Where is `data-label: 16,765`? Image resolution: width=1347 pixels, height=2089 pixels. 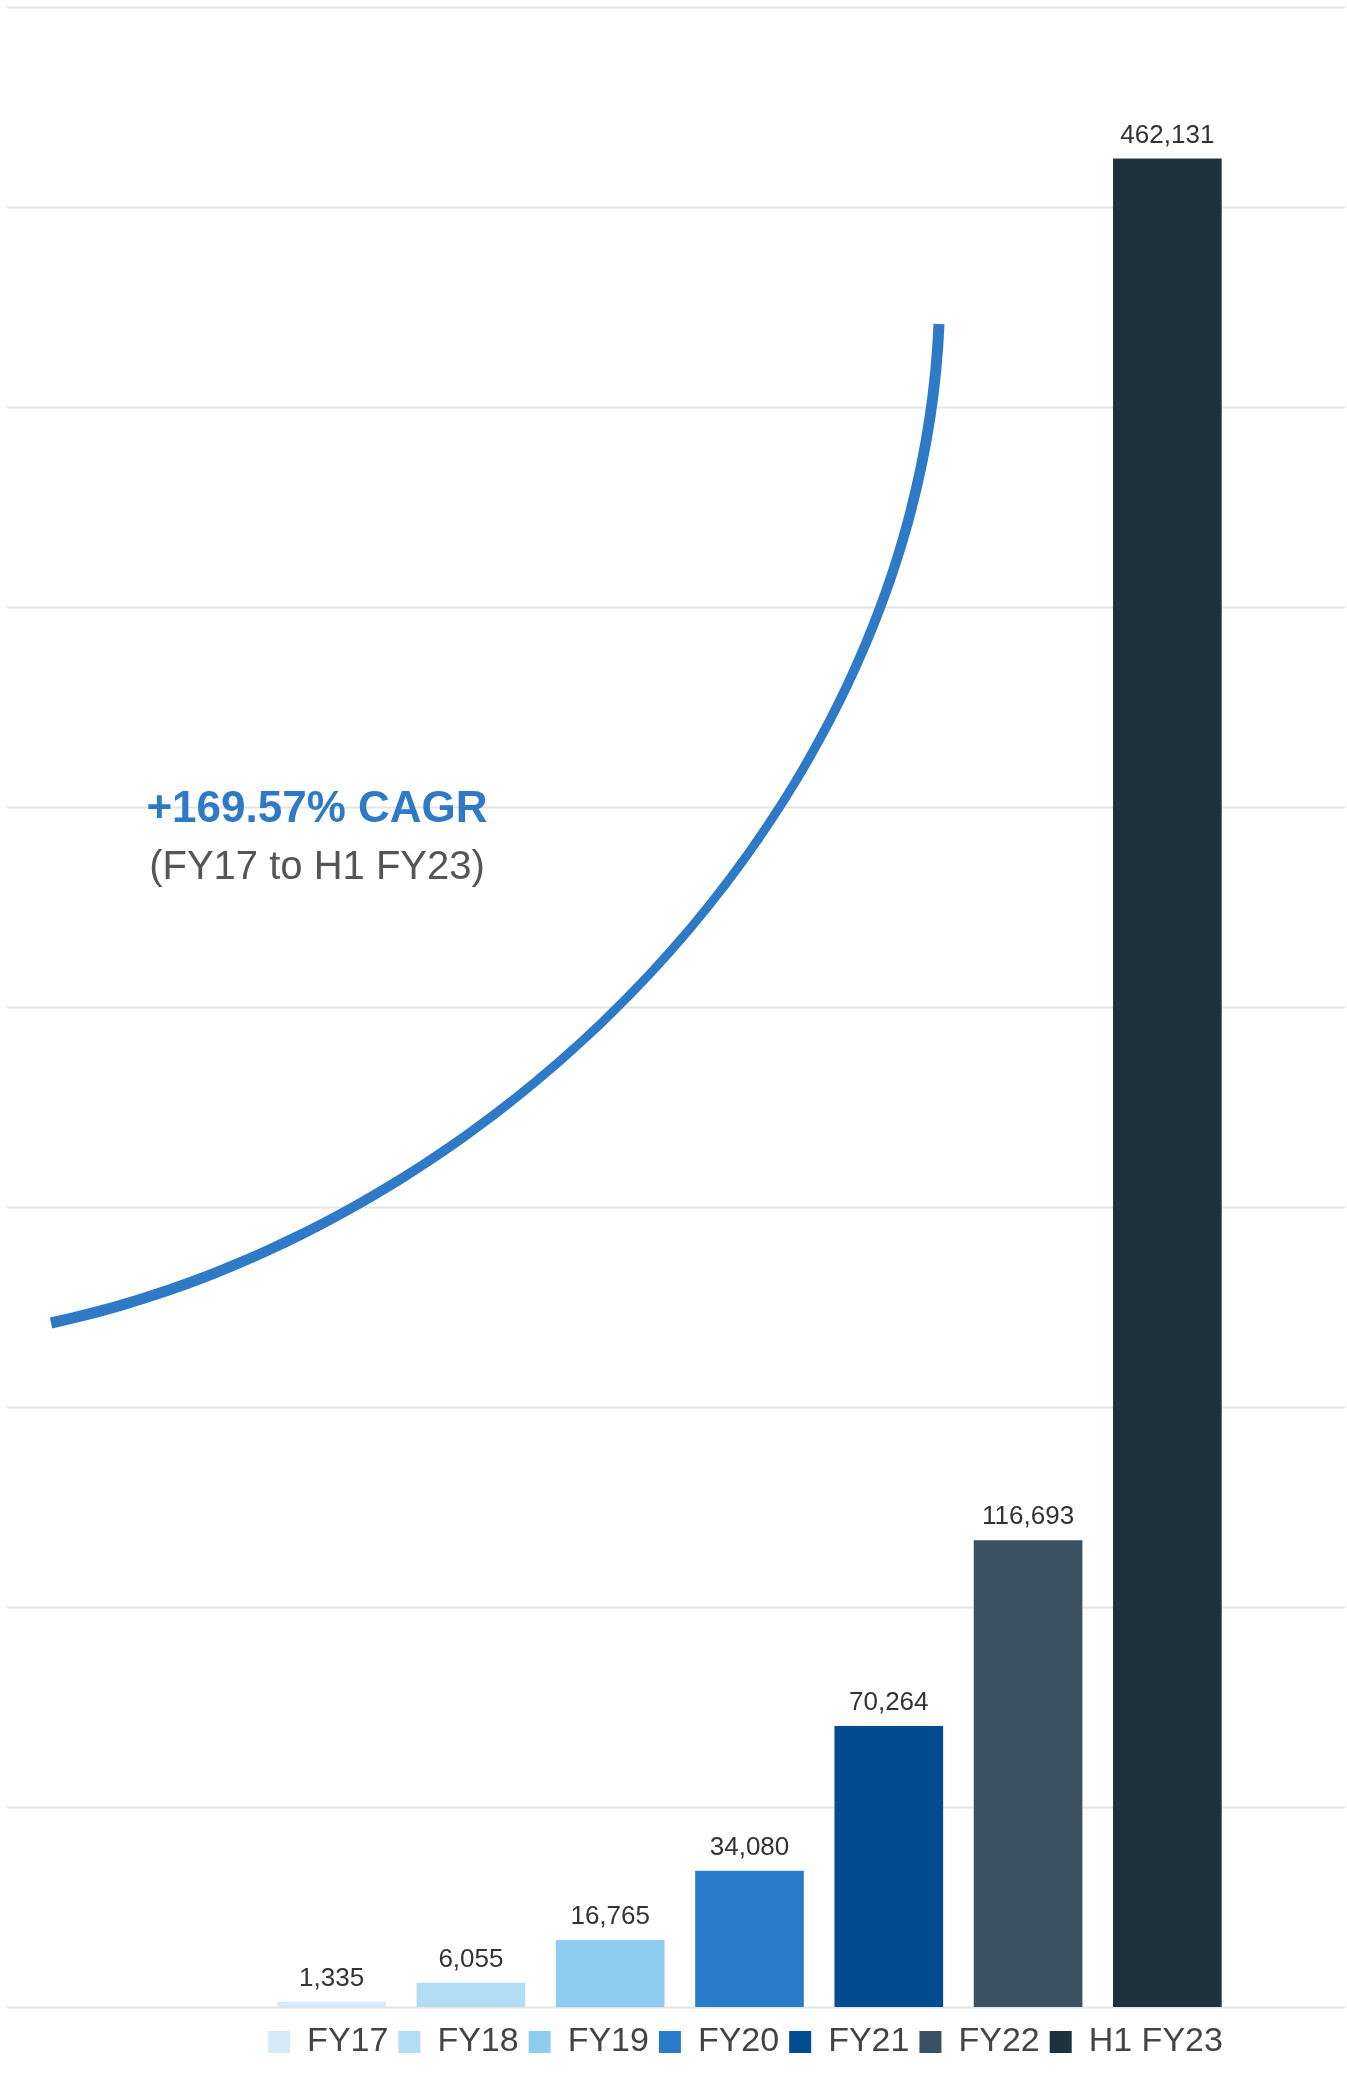 data-label: 16,765 is located at coordinates (610, 1915).